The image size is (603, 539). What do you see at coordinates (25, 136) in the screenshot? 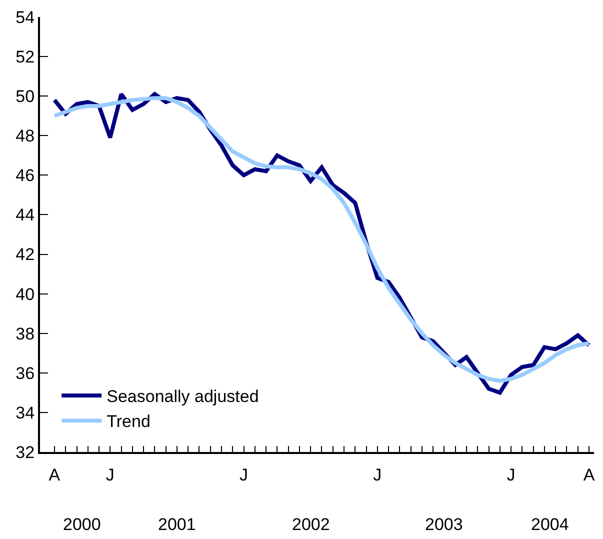
I see `y-tick-label: 48` at bounding box center [25, 136].